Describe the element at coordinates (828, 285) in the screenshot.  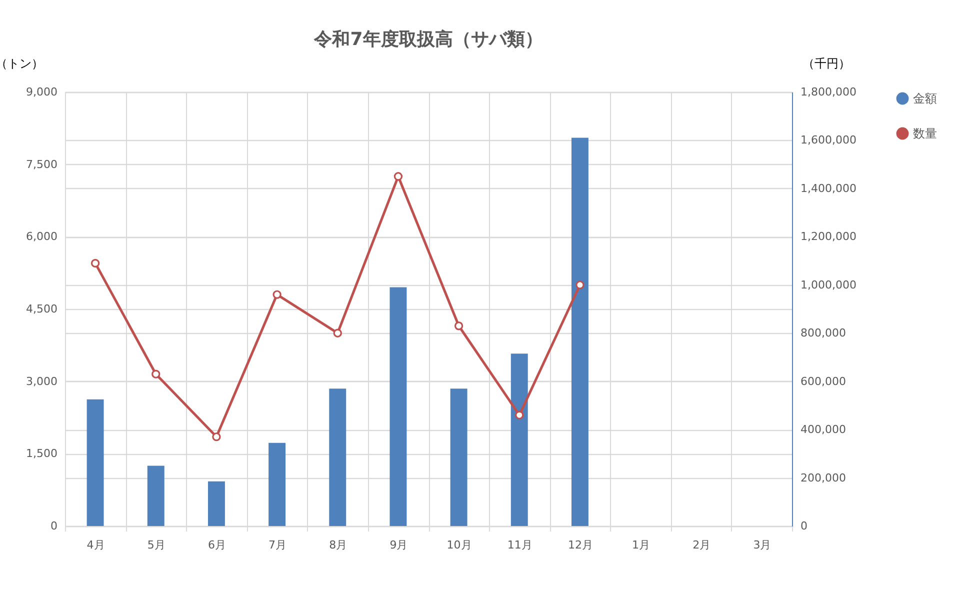
I see `y2-tick-label: 1,000,000` at that location.